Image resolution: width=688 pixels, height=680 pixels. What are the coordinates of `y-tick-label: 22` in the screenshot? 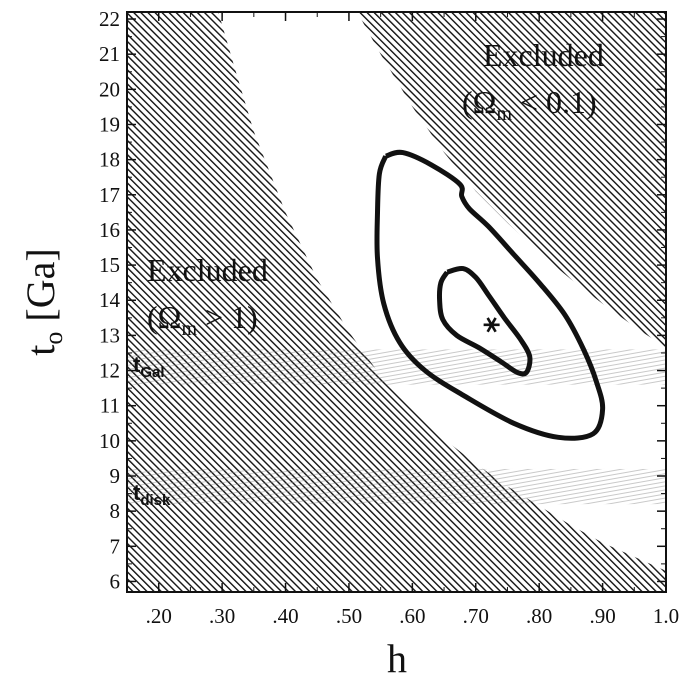 It's located at (109, 19).